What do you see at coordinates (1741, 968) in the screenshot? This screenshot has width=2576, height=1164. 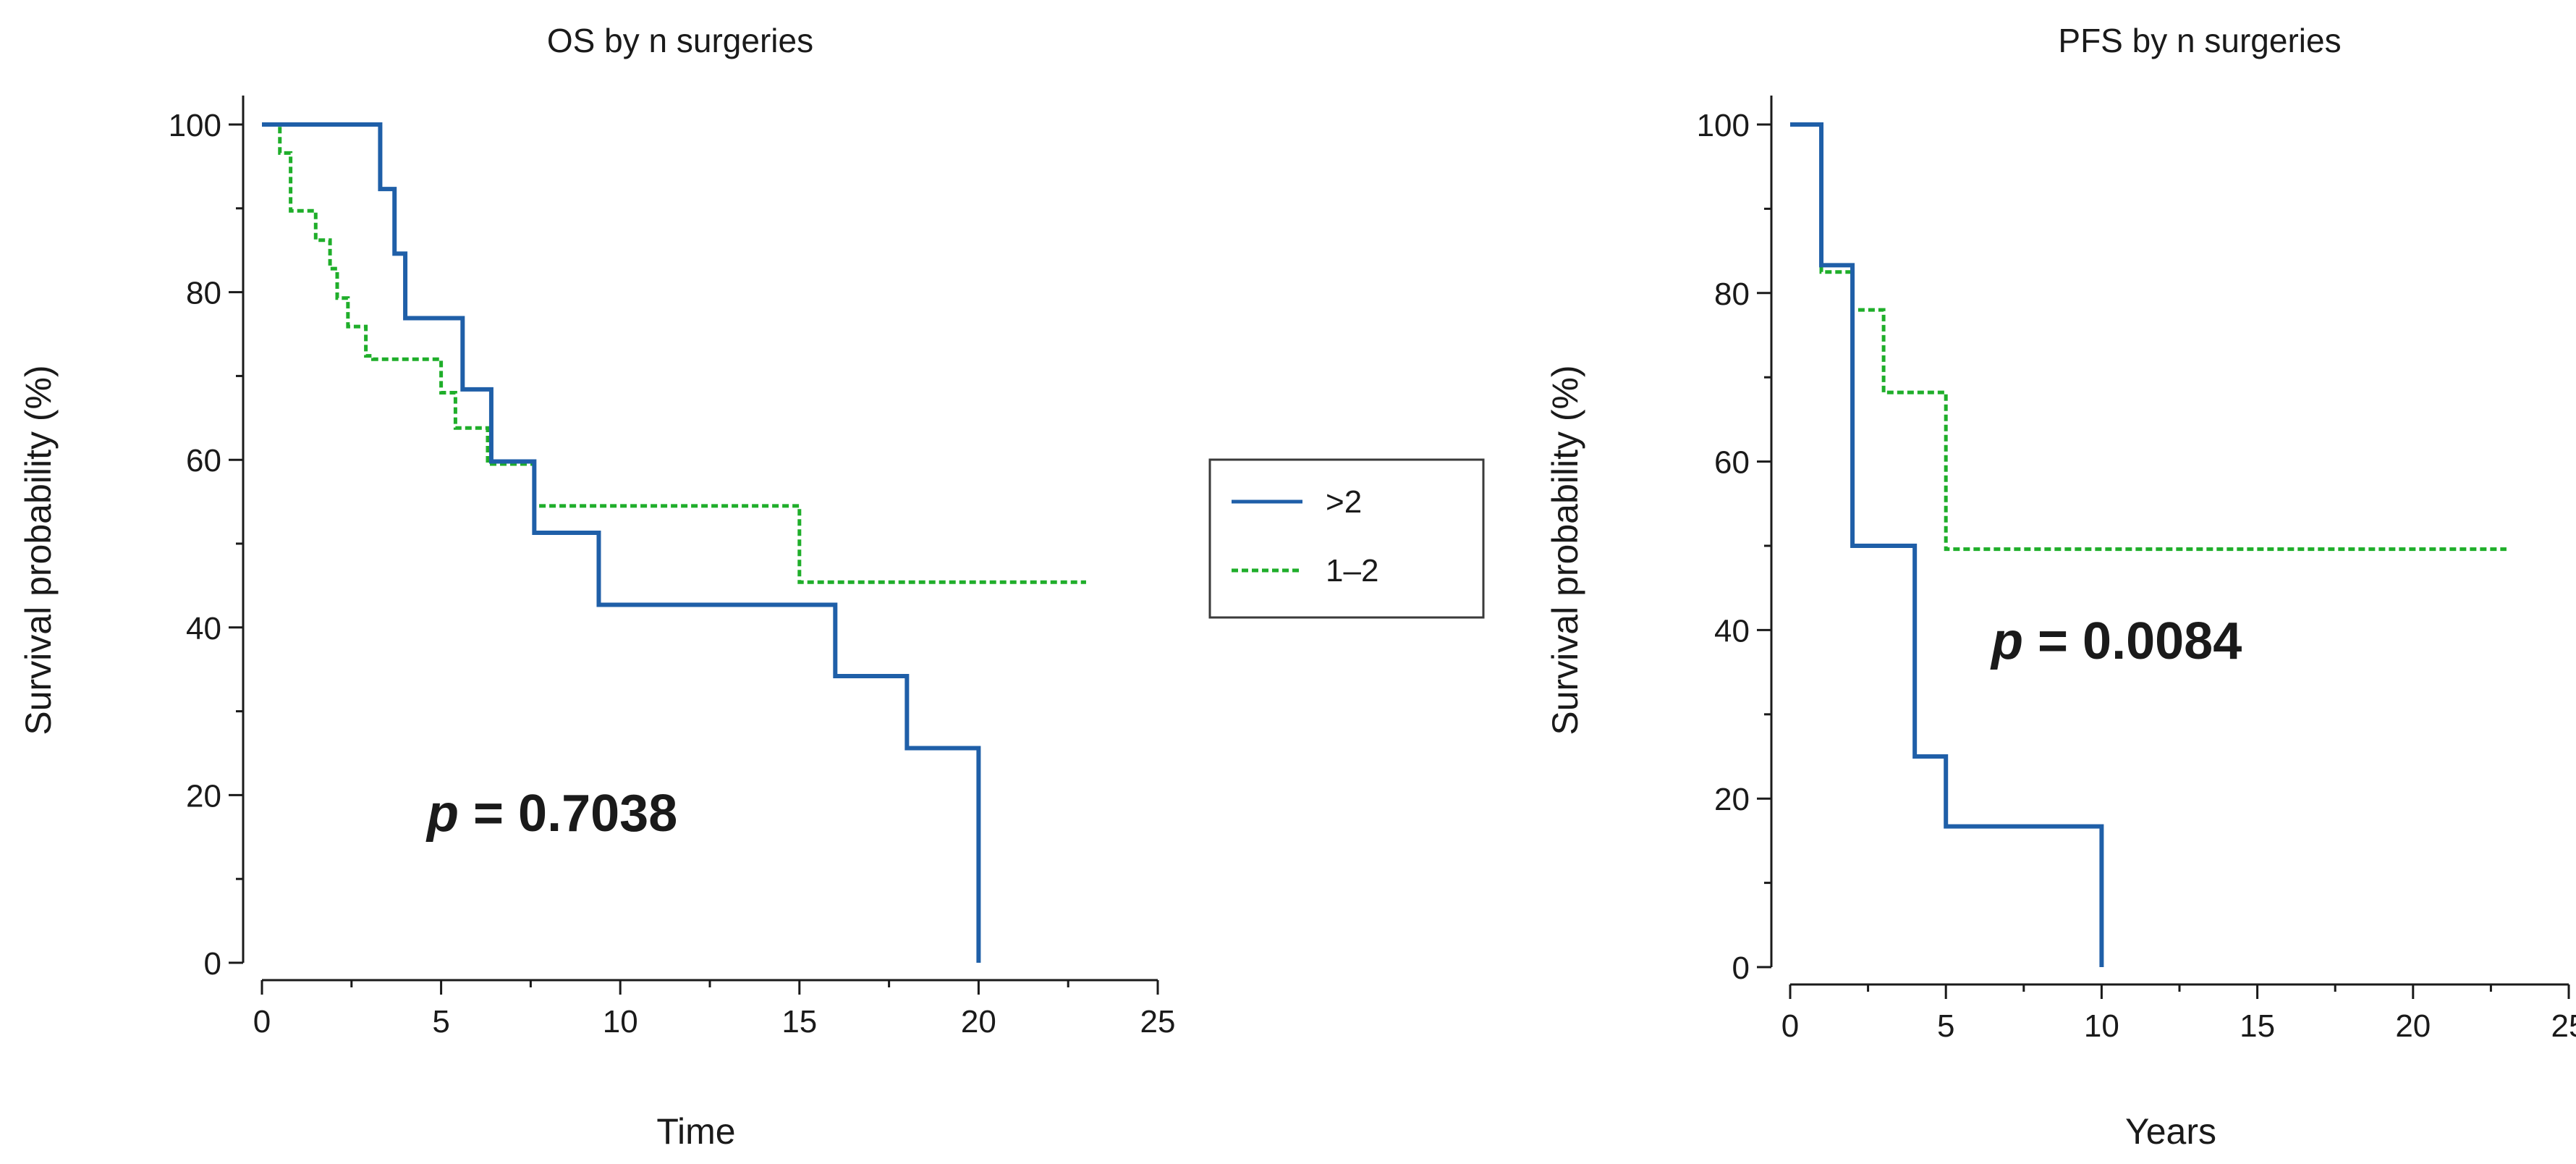 I see `pfs-y-tick-label: 0` at bounding box center [1741, 968].